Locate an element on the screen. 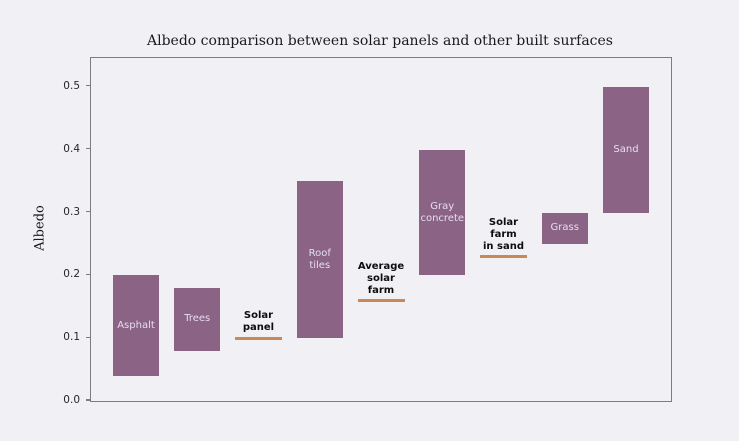 The width and height of the screenshot is (739, 441). value-label-average-solar-farm: Average solar farm is located at coordinates (381, 278).